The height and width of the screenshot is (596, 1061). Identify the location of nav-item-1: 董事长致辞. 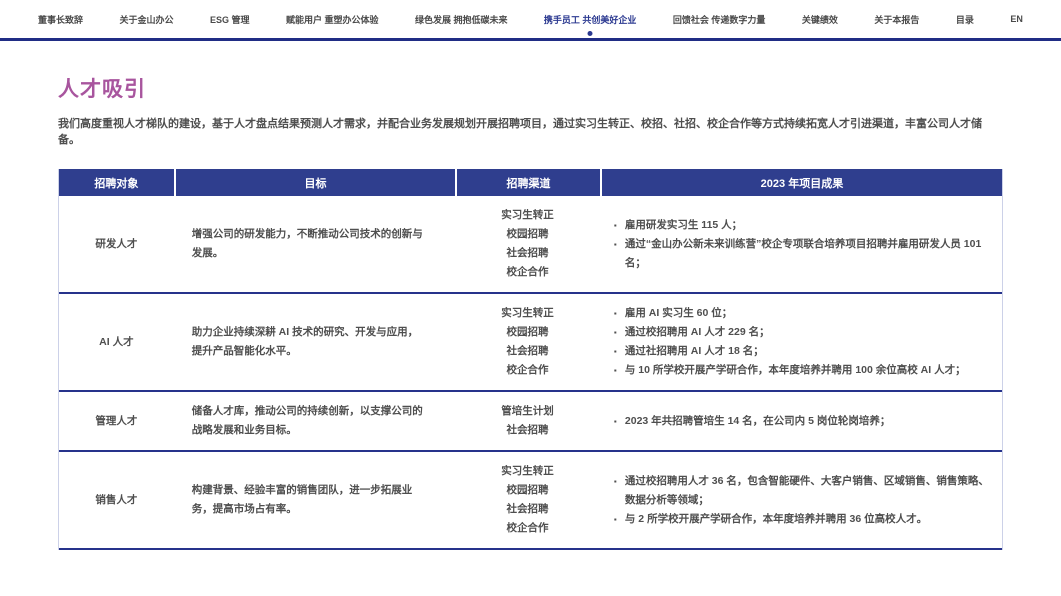
(61, 19).